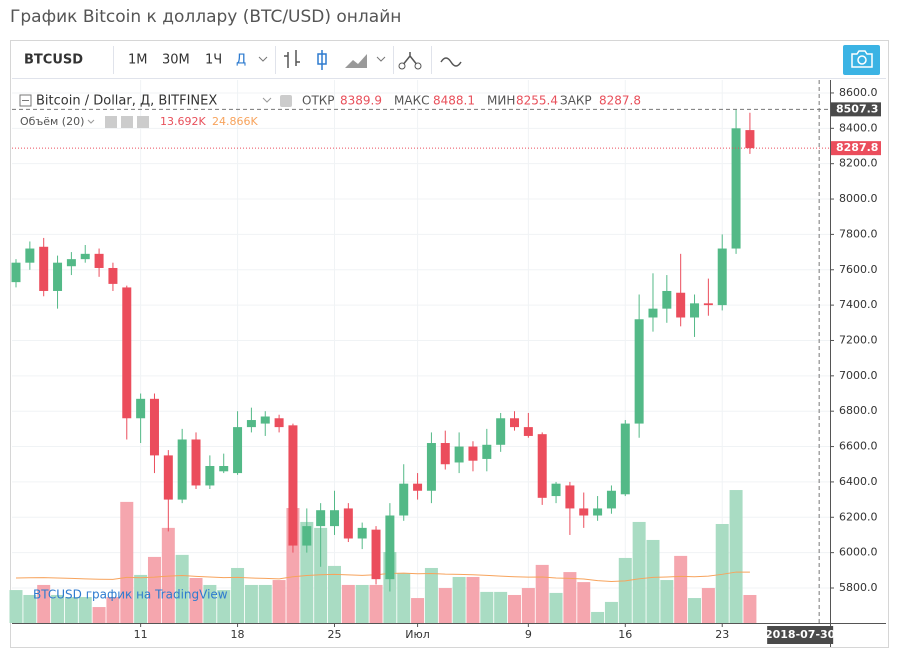 The width and height of the screenshot is (899, 663). What do you see at coordinates (141, 634) in the screenshot?
I see `x-tick-label: 11` at bounding box center [141, 634].